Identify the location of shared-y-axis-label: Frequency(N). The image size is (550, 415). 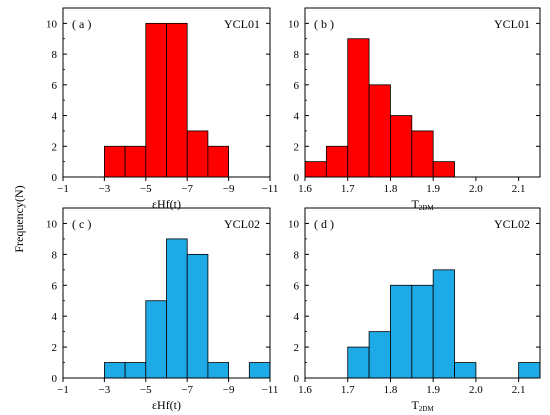
(19, 218).